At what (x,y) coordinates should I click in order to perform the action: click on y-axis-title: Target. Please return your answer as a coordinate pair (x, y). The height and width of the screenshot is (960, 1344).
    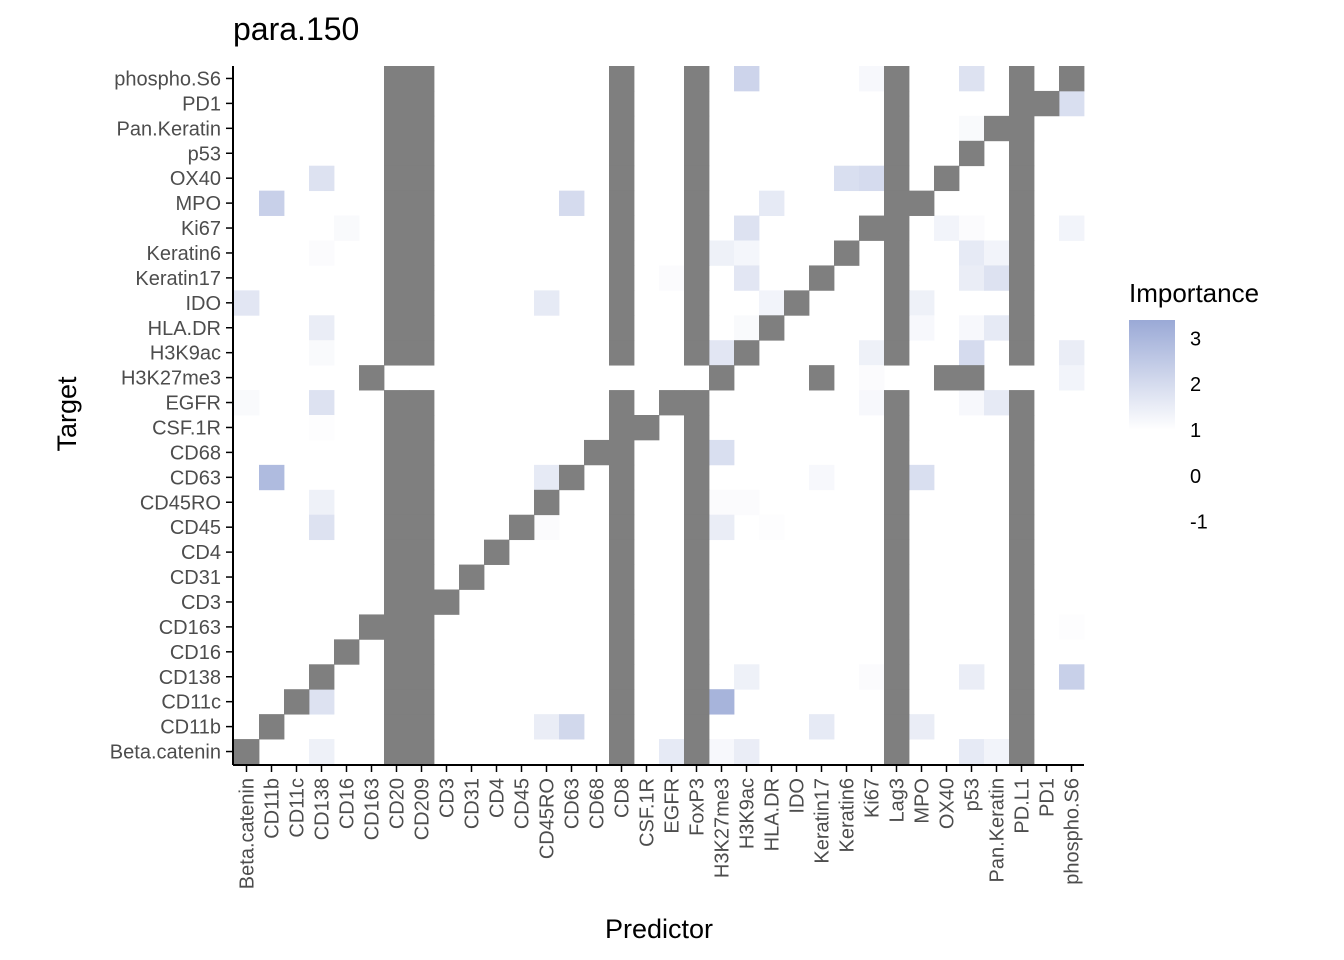
    Looking at the image, I should click on (67, 414).